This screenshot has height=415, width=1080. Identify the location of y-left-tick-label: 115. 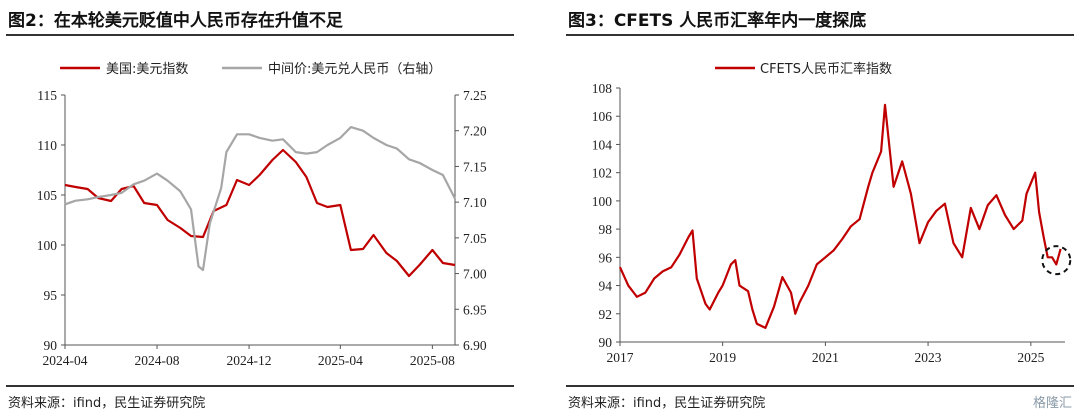
(47, 95).